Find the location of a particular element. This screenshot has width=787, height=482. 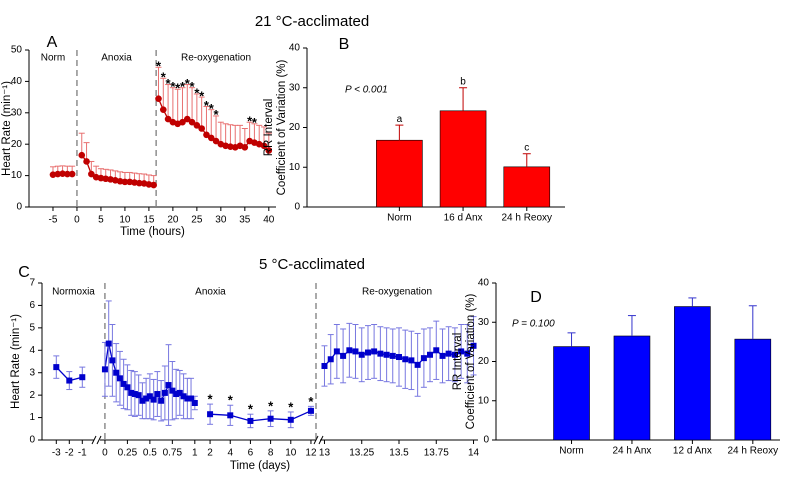

significance-label: c is located at coordinates (526, 147).